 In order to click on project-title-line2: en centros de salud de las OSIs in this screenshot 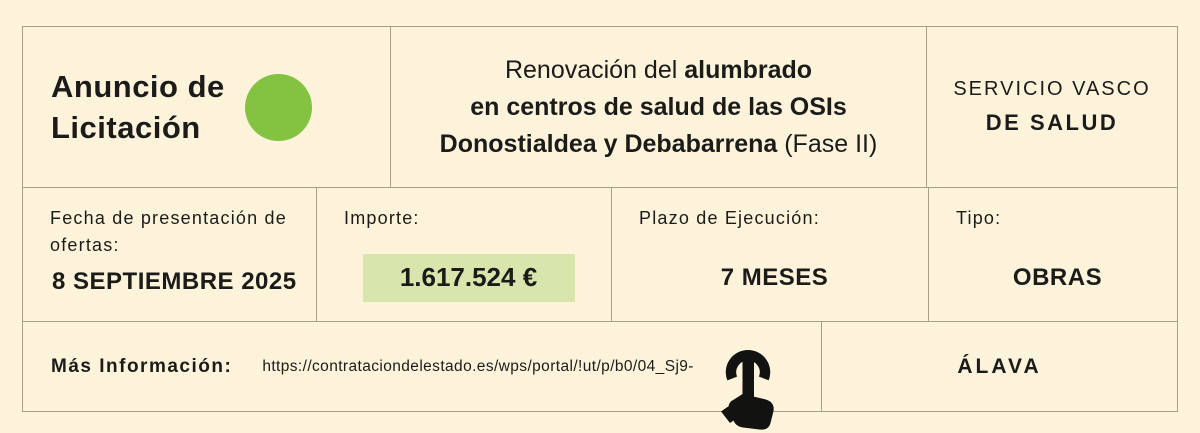, I will do `click(658, 106)`.